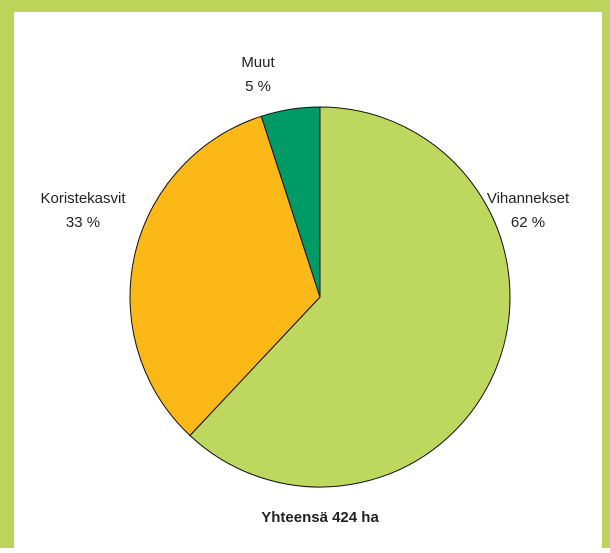 This screenshot has height=553, width=610. What do you see at coordinates (258, 62) in the screenshot?
I see `slice-label: Muut` at bounding box center [258, 62].